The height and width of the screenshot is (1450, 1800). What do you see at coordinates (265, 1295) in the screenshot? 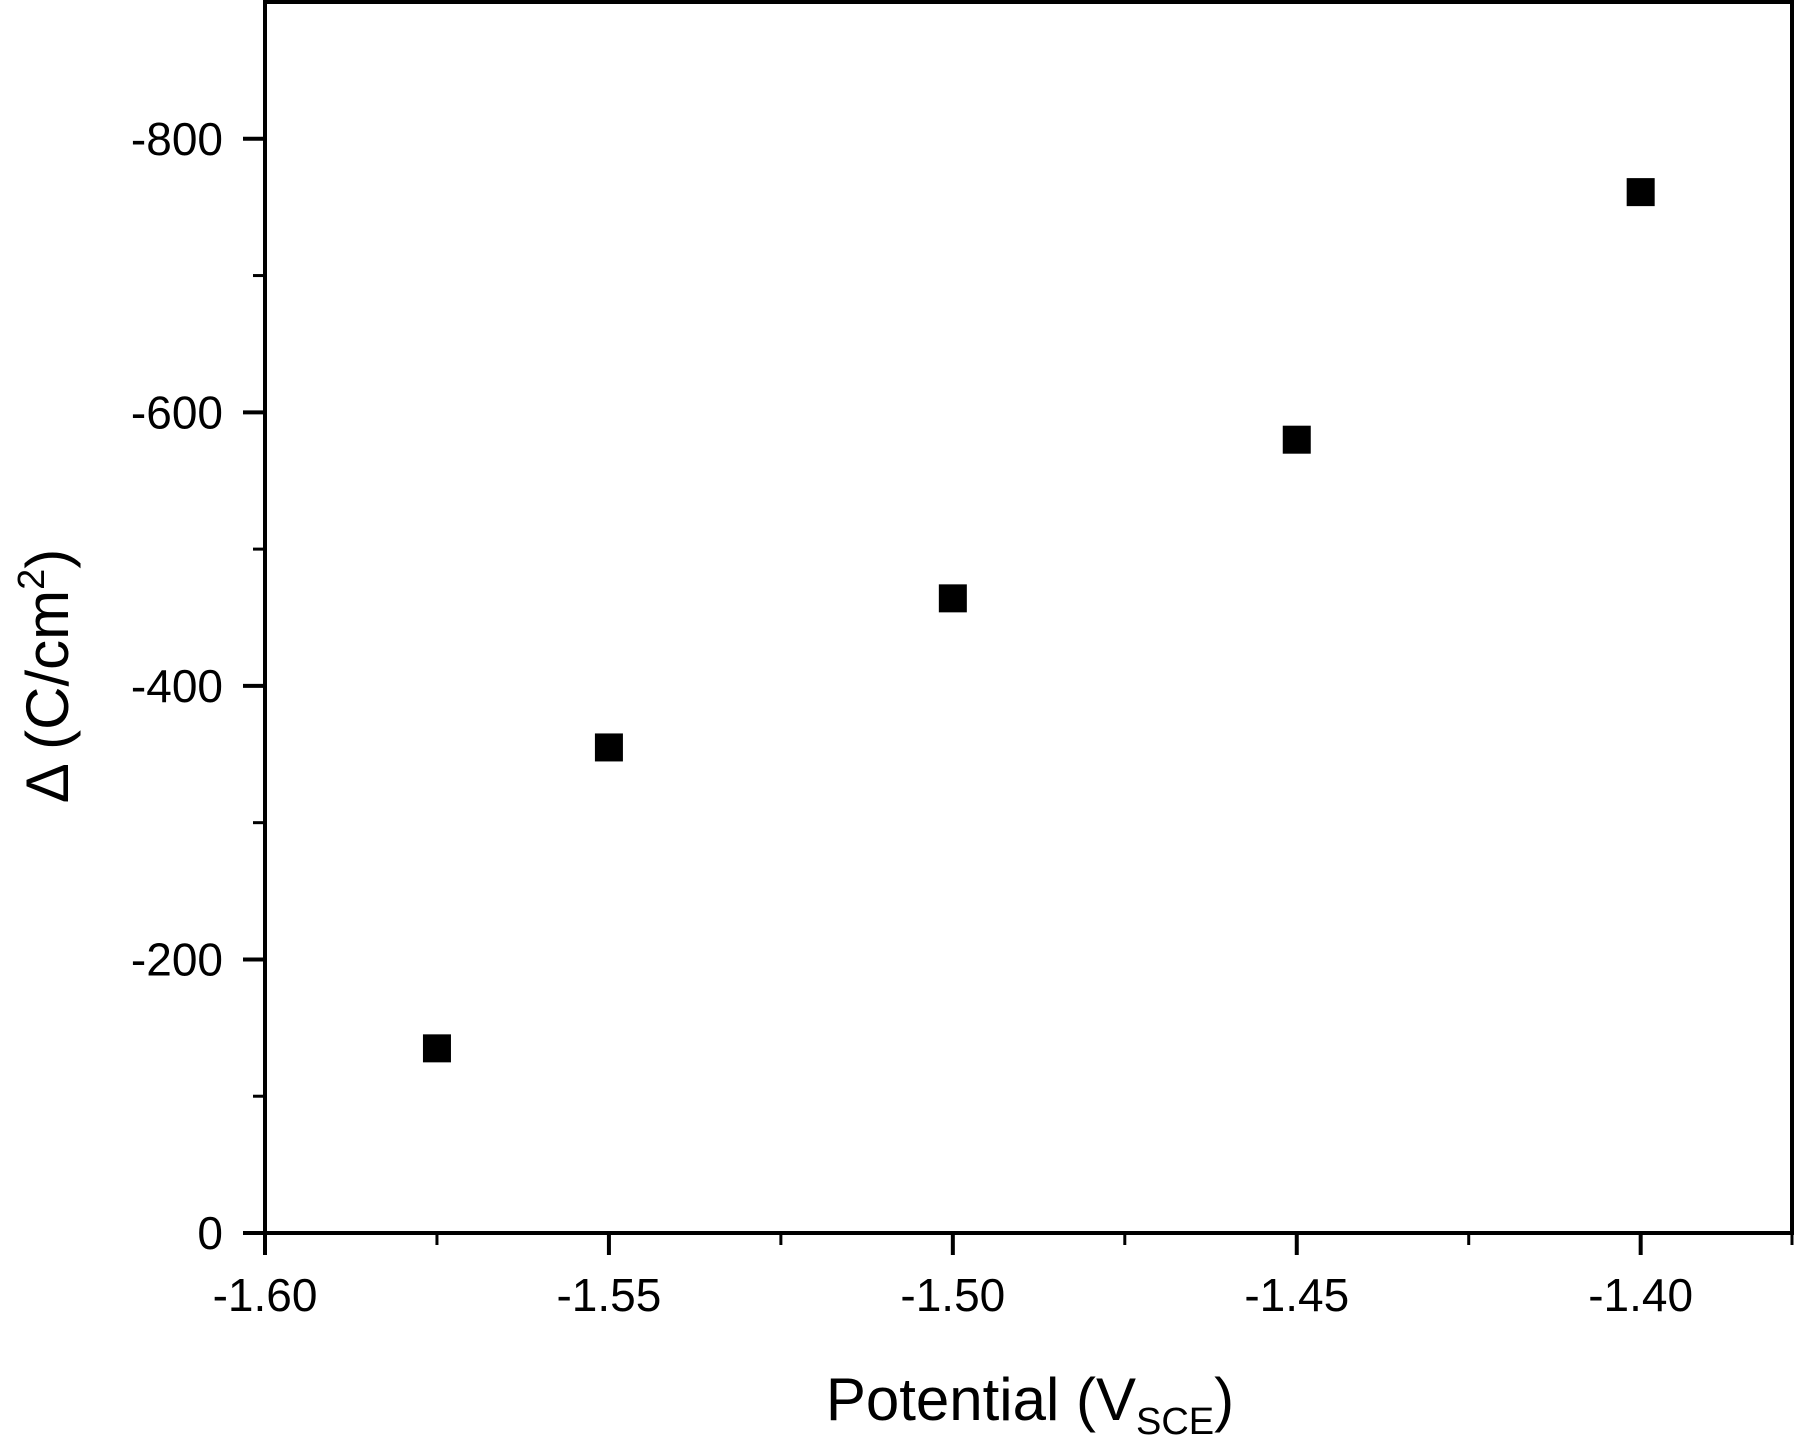
I see `x-tick-label: -1.60` at bounding box center [265, 1295].